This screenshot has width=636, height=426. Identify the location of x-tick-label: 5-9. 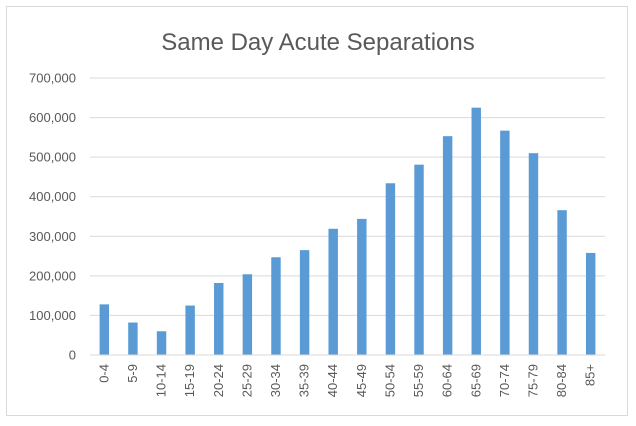
(132, 373).